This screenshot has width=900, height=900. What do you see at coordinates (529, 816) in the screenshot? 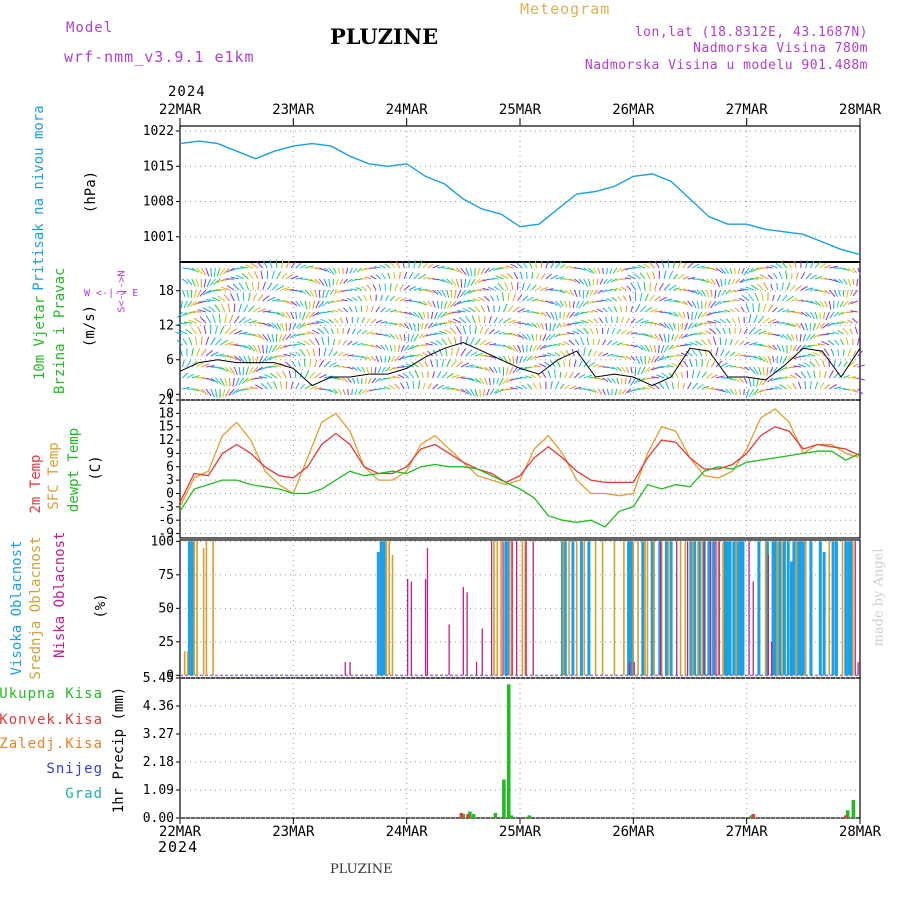
I see `precip-total-bar` at bounding box center [529, 816].